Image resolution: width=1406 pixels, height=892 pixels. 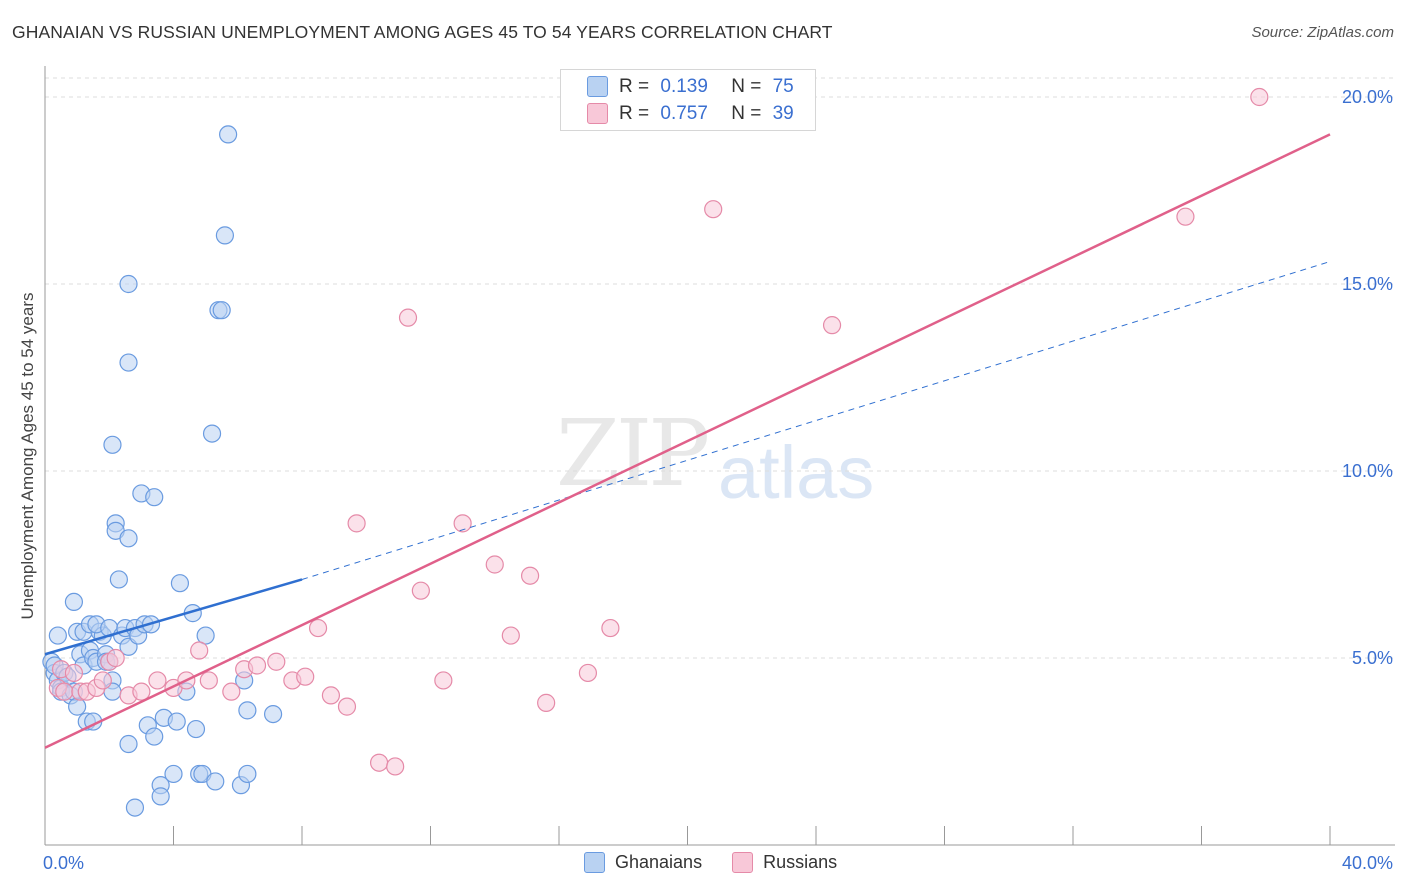 What do you see at coordinates (1372, 658) in the screenshot?
I see `y-tick-label: 5.0%` at bounding box center [1372, 658].